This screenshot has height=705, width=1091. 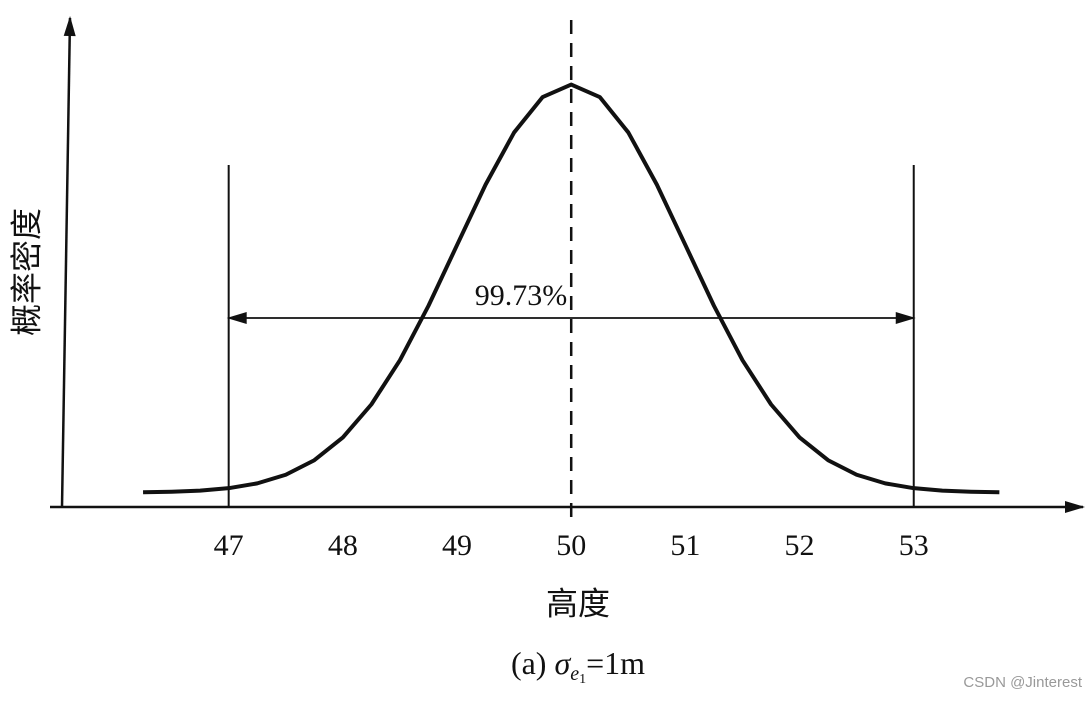 I want to click on x-tick-label: 50, so click(x=571, y=545).